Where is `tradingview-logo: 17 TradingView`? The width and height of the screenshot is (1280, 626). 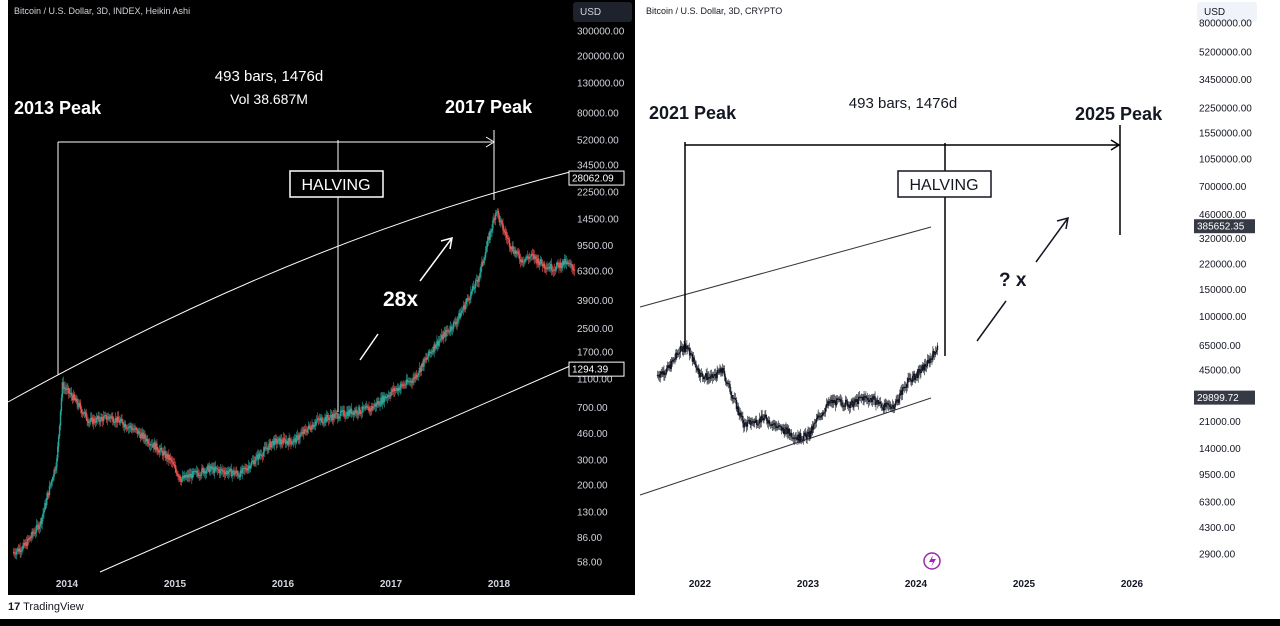
tradingview-logo: 17 TradingView is located at coordinates (46, 607).